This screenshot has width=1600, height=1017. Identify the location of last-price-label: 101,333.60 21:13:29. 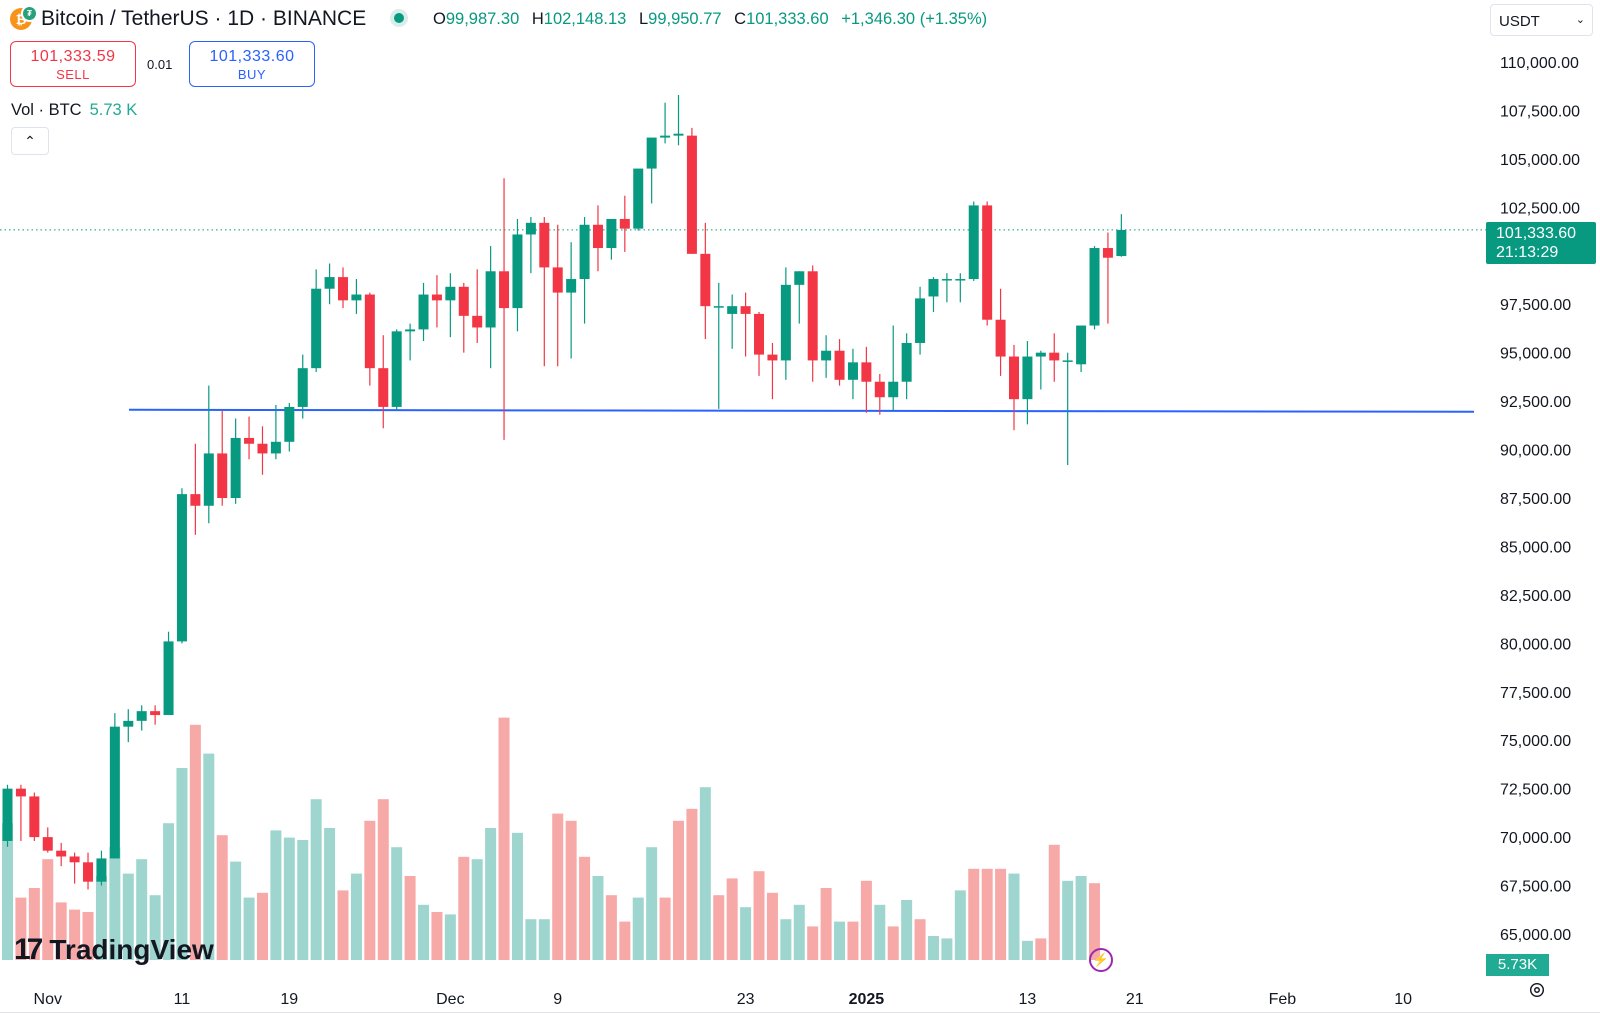
(1541, 243).